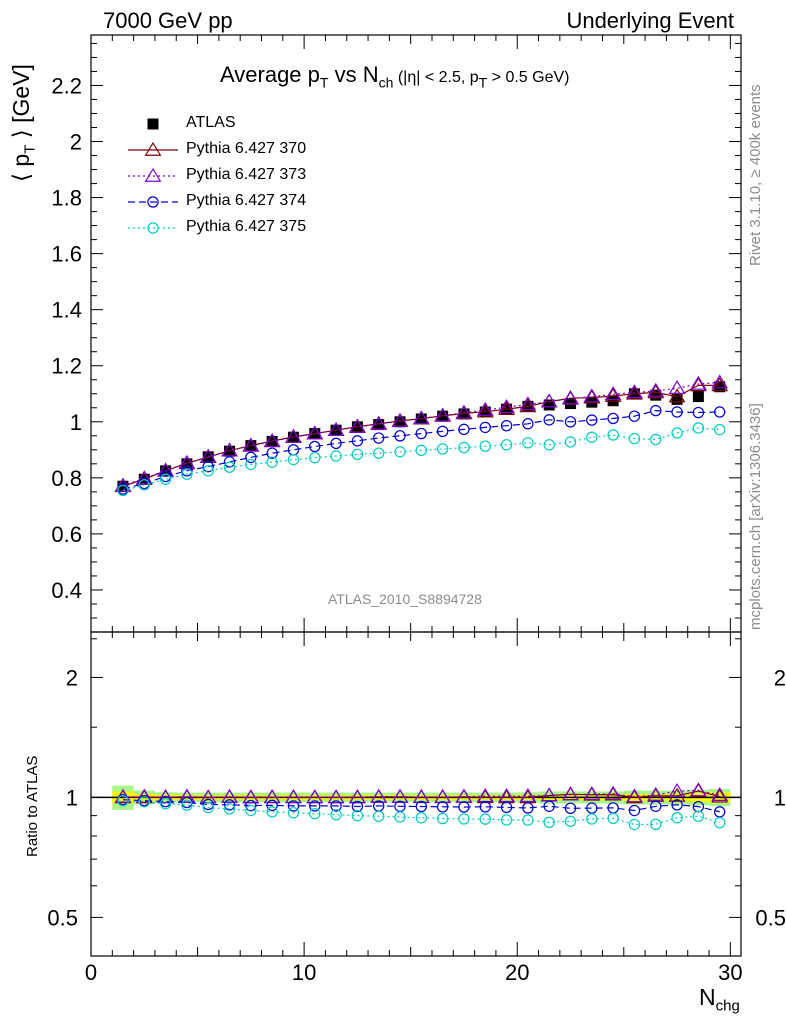 The width and height of the screenshot is (786, 1024). Describe the element at coordinates (21, 104) in the screenshot. I see `ylabel-rest: ⟩ [GeV]` at that location.